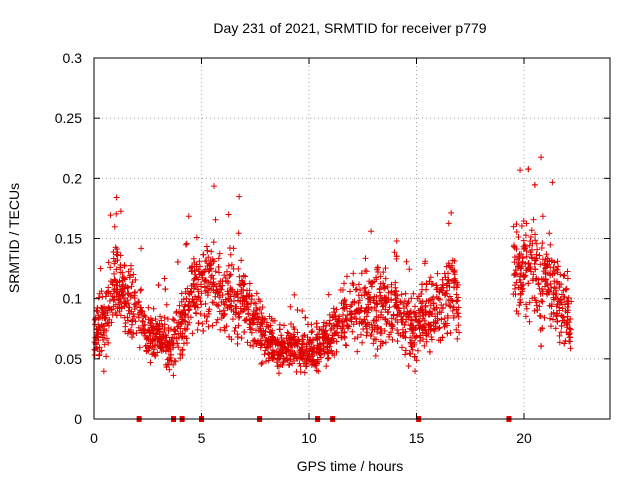 The height and width of the screenshot is (480, 640). Describe the element at coordinates (14, 238) in the screenshot. I see `y-axis-label: SRMTID / TECUs` at that location.